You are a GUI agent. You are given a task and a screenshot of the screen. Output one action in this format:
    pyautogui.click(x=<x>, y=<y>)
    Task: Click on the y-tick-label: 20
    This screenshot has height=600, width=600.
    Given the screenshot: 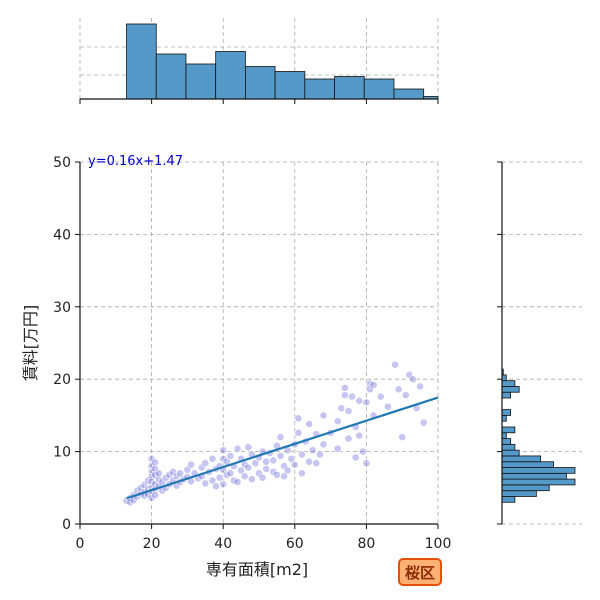 What is the action you would take?
    pyautogui.click(x=62, y=380)
    